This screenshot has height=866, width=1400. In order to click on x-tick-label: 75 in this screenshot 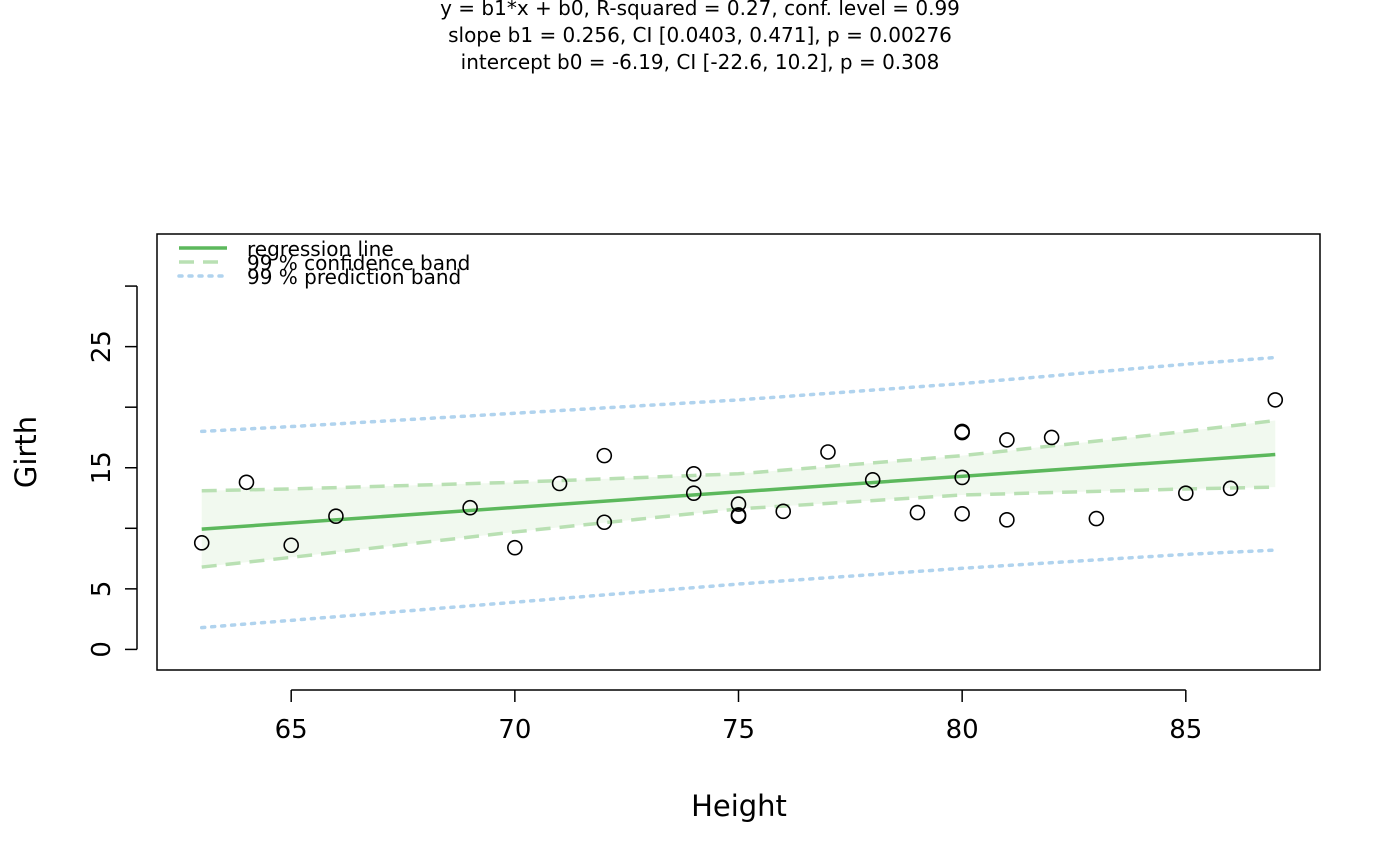, I will do `click(738, 730)`.